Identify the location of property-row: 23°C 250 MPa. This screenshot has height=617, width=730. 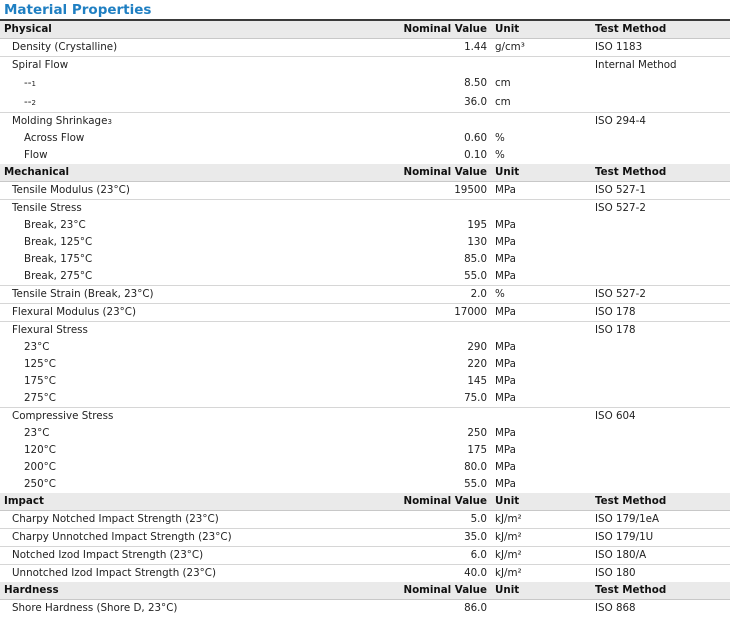
(365, 433).